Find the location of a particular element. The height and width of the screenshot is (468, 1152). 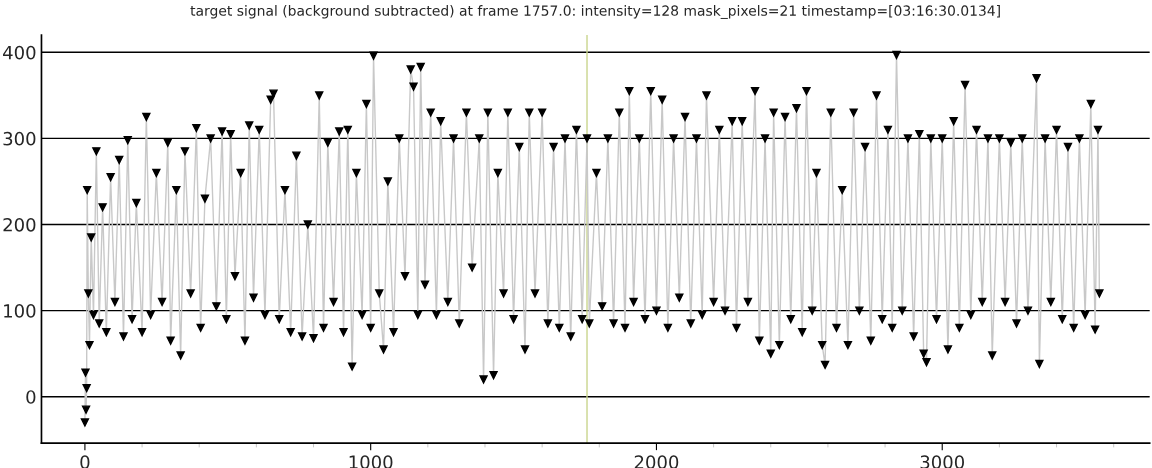

y-tick-label: 300 is located at coordinates (19, 138).